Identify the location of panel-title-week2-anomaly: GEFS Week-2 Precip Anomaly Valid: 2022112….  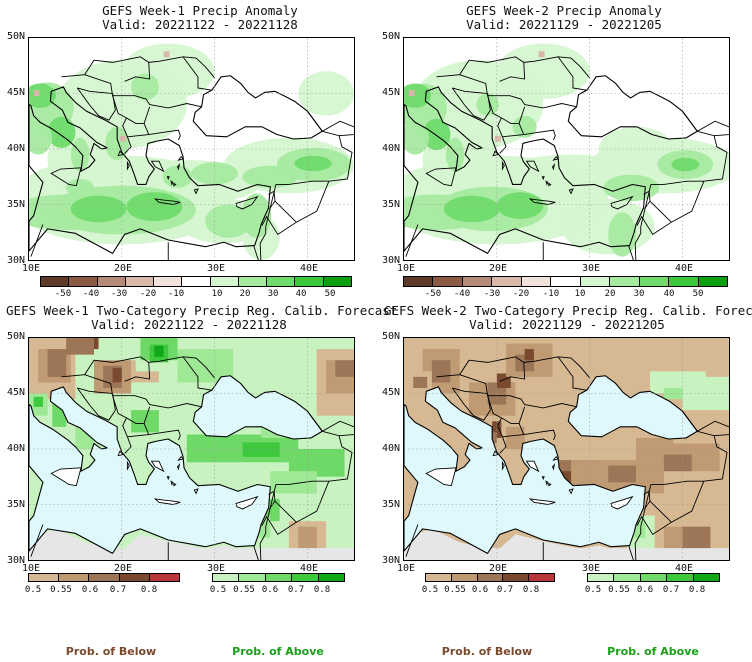
(564, 17).